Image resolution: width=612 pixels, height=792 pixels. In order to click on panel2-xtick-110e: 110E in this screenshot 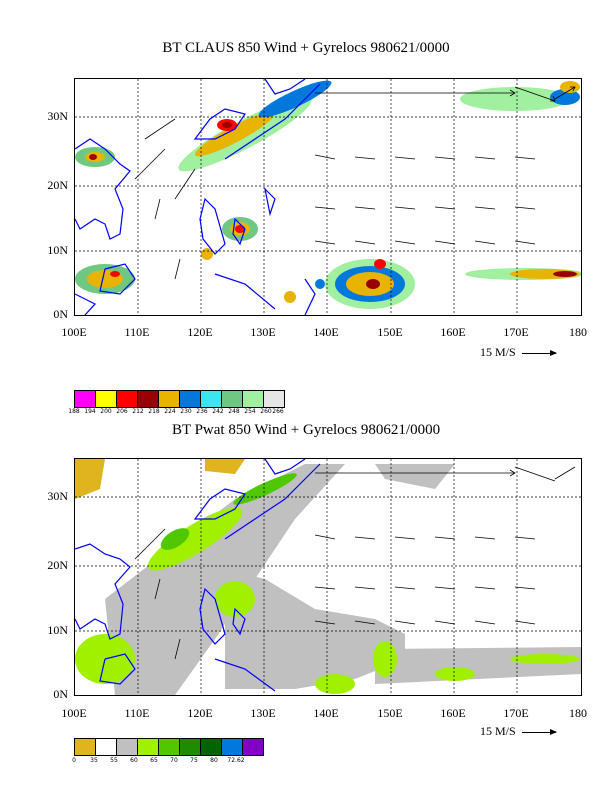, I will do `click(137, 713)`.